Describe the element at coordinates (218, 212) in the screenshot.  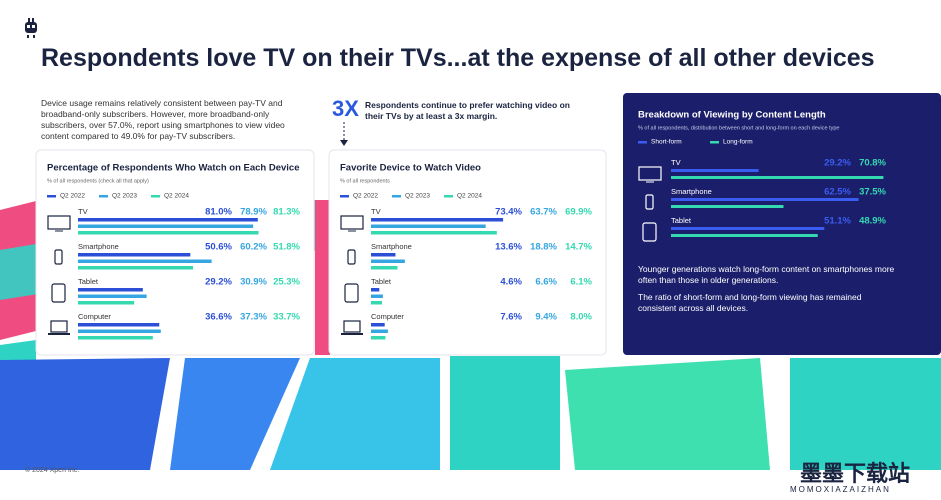
I see `value-label: 81.0%` at that location.